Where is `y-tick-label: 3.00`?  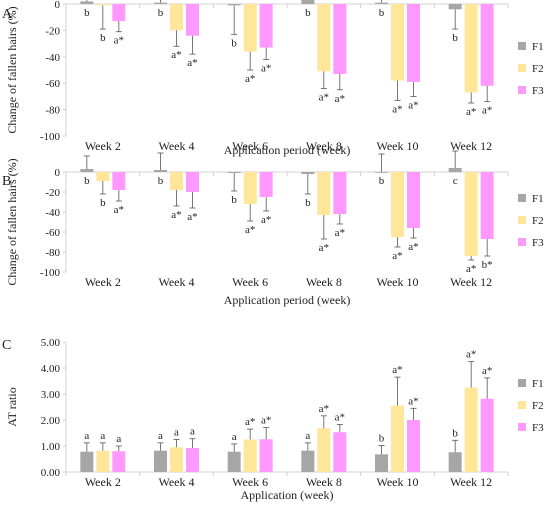 y-tick-label: 3.00 is located at coordinates (51, 395).